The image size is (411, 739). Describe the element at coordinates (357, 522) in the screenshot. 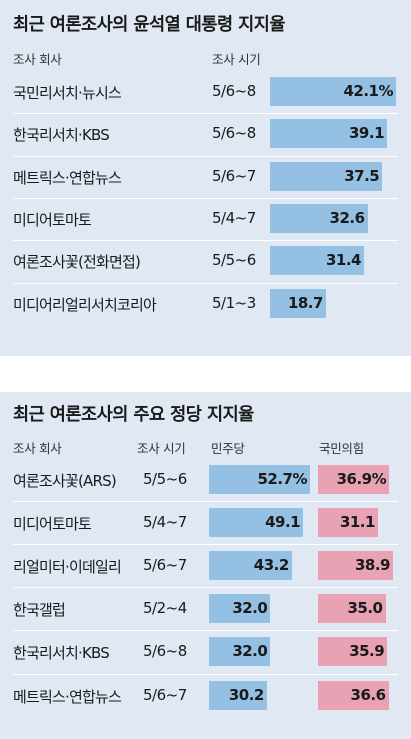

I see `data-label-ppp: 31.1` at that location.